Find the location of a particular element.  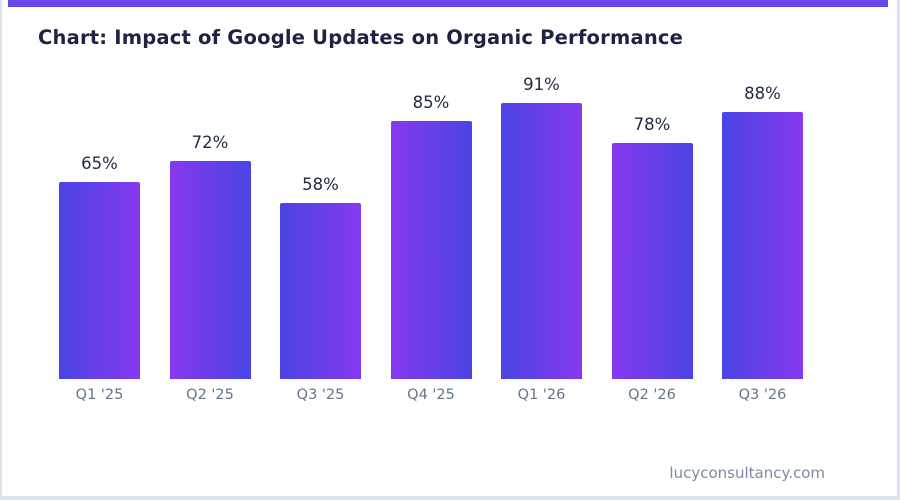

bar-group: 85% Q4 '25 is located at coordinates (431, 248).